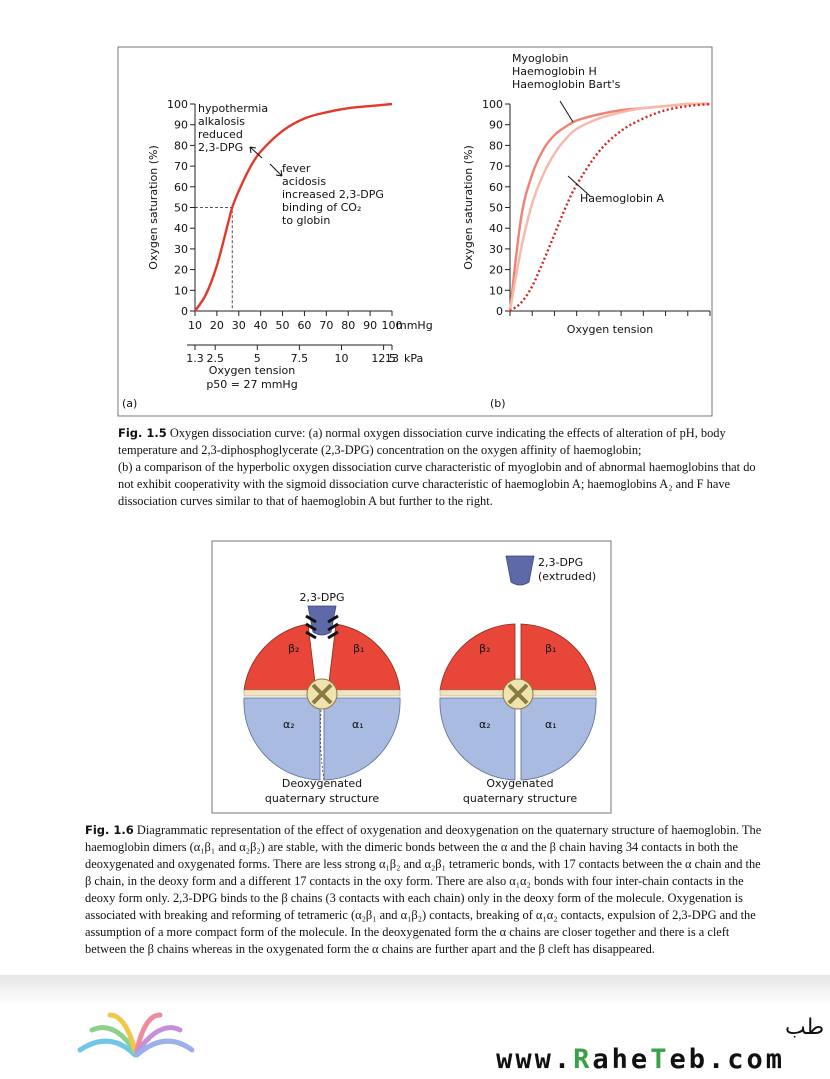  Describe the element at coordinates (221, 121) in the screenshot. I see `annotation: alkalosis` at that location.